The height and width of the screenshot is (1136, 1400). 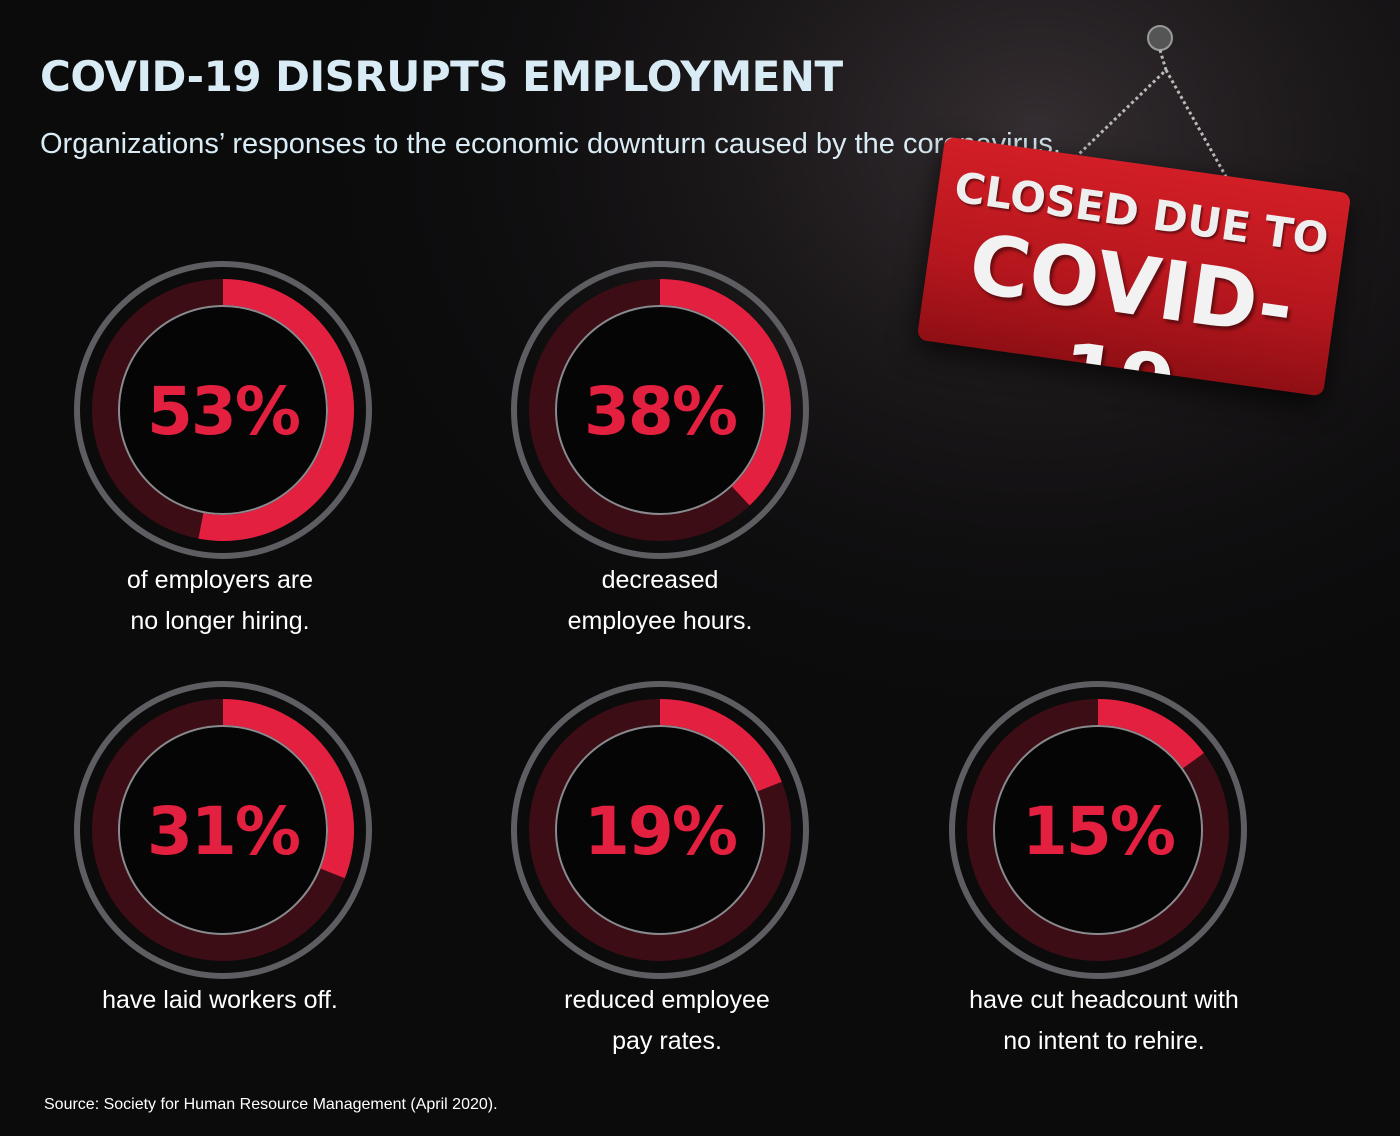 What do you see at coordinates (660, 580) in the screenshot?
I see `caption-line: decreased` at bounding box center [660, 580].